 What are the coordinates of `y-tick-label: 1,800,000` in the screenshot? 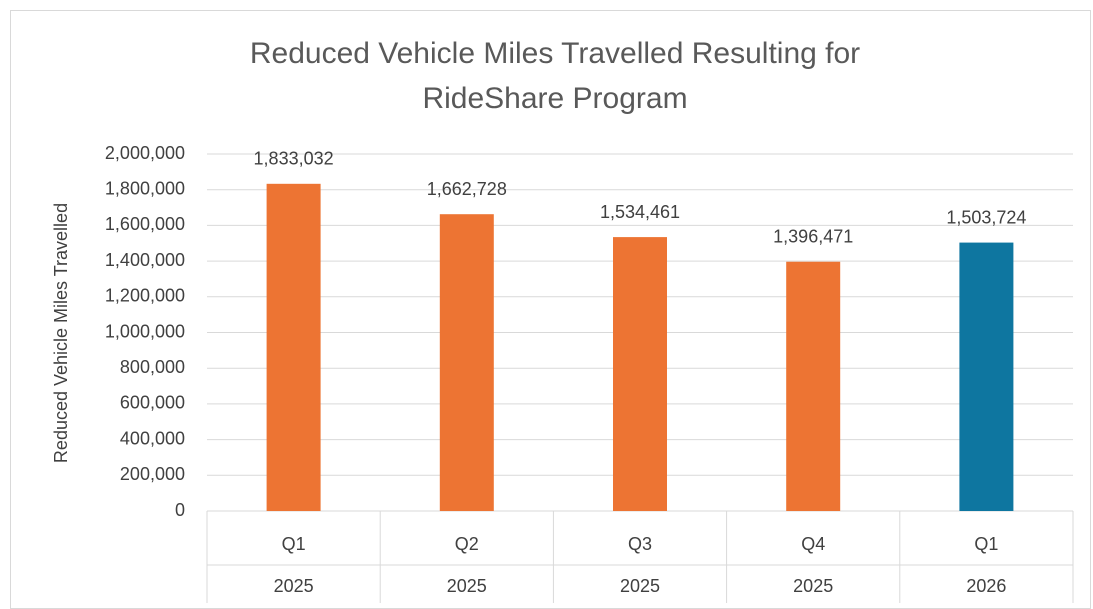 It's located at (145, 188).